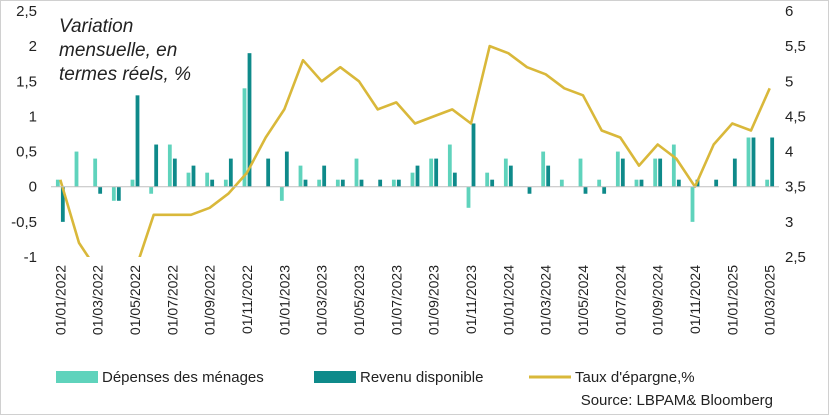 The image size is (829, 419). I want to click on x-tick-label: 01/11/2023, so click(471, 299).